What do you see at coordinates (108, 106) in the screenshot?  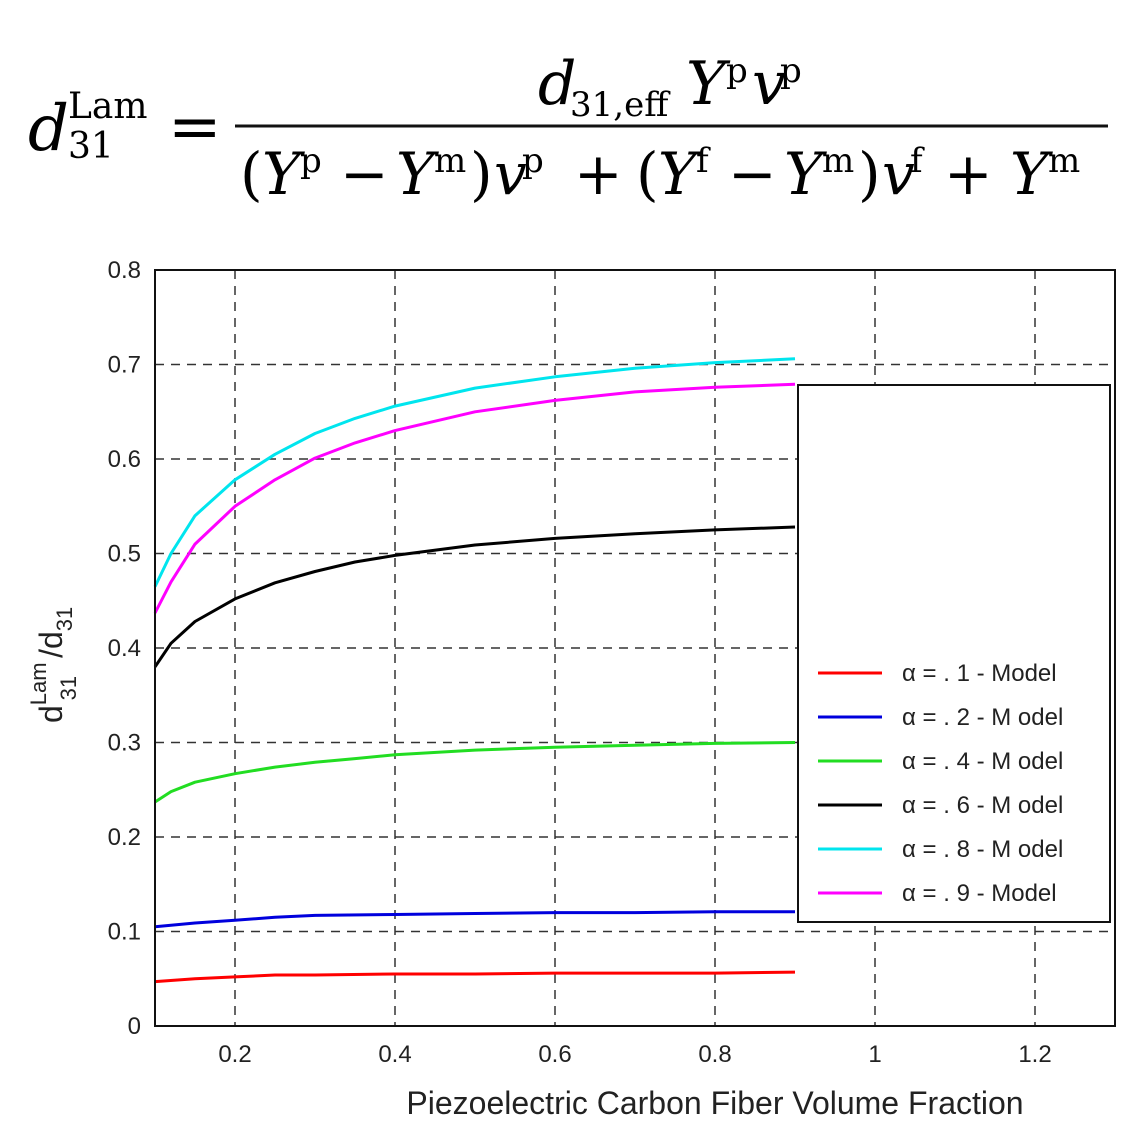 I see `formula-lhs-sup: Lam` at bounding box center [108, 106].